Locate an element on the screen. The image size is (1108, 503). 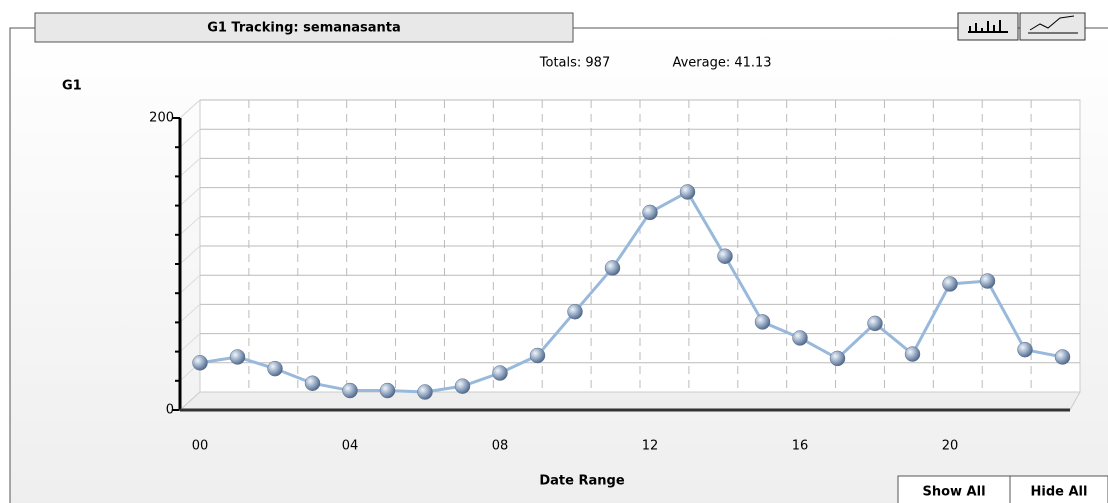
x-axis-label: Date Range is located at coordinates (581, 481).